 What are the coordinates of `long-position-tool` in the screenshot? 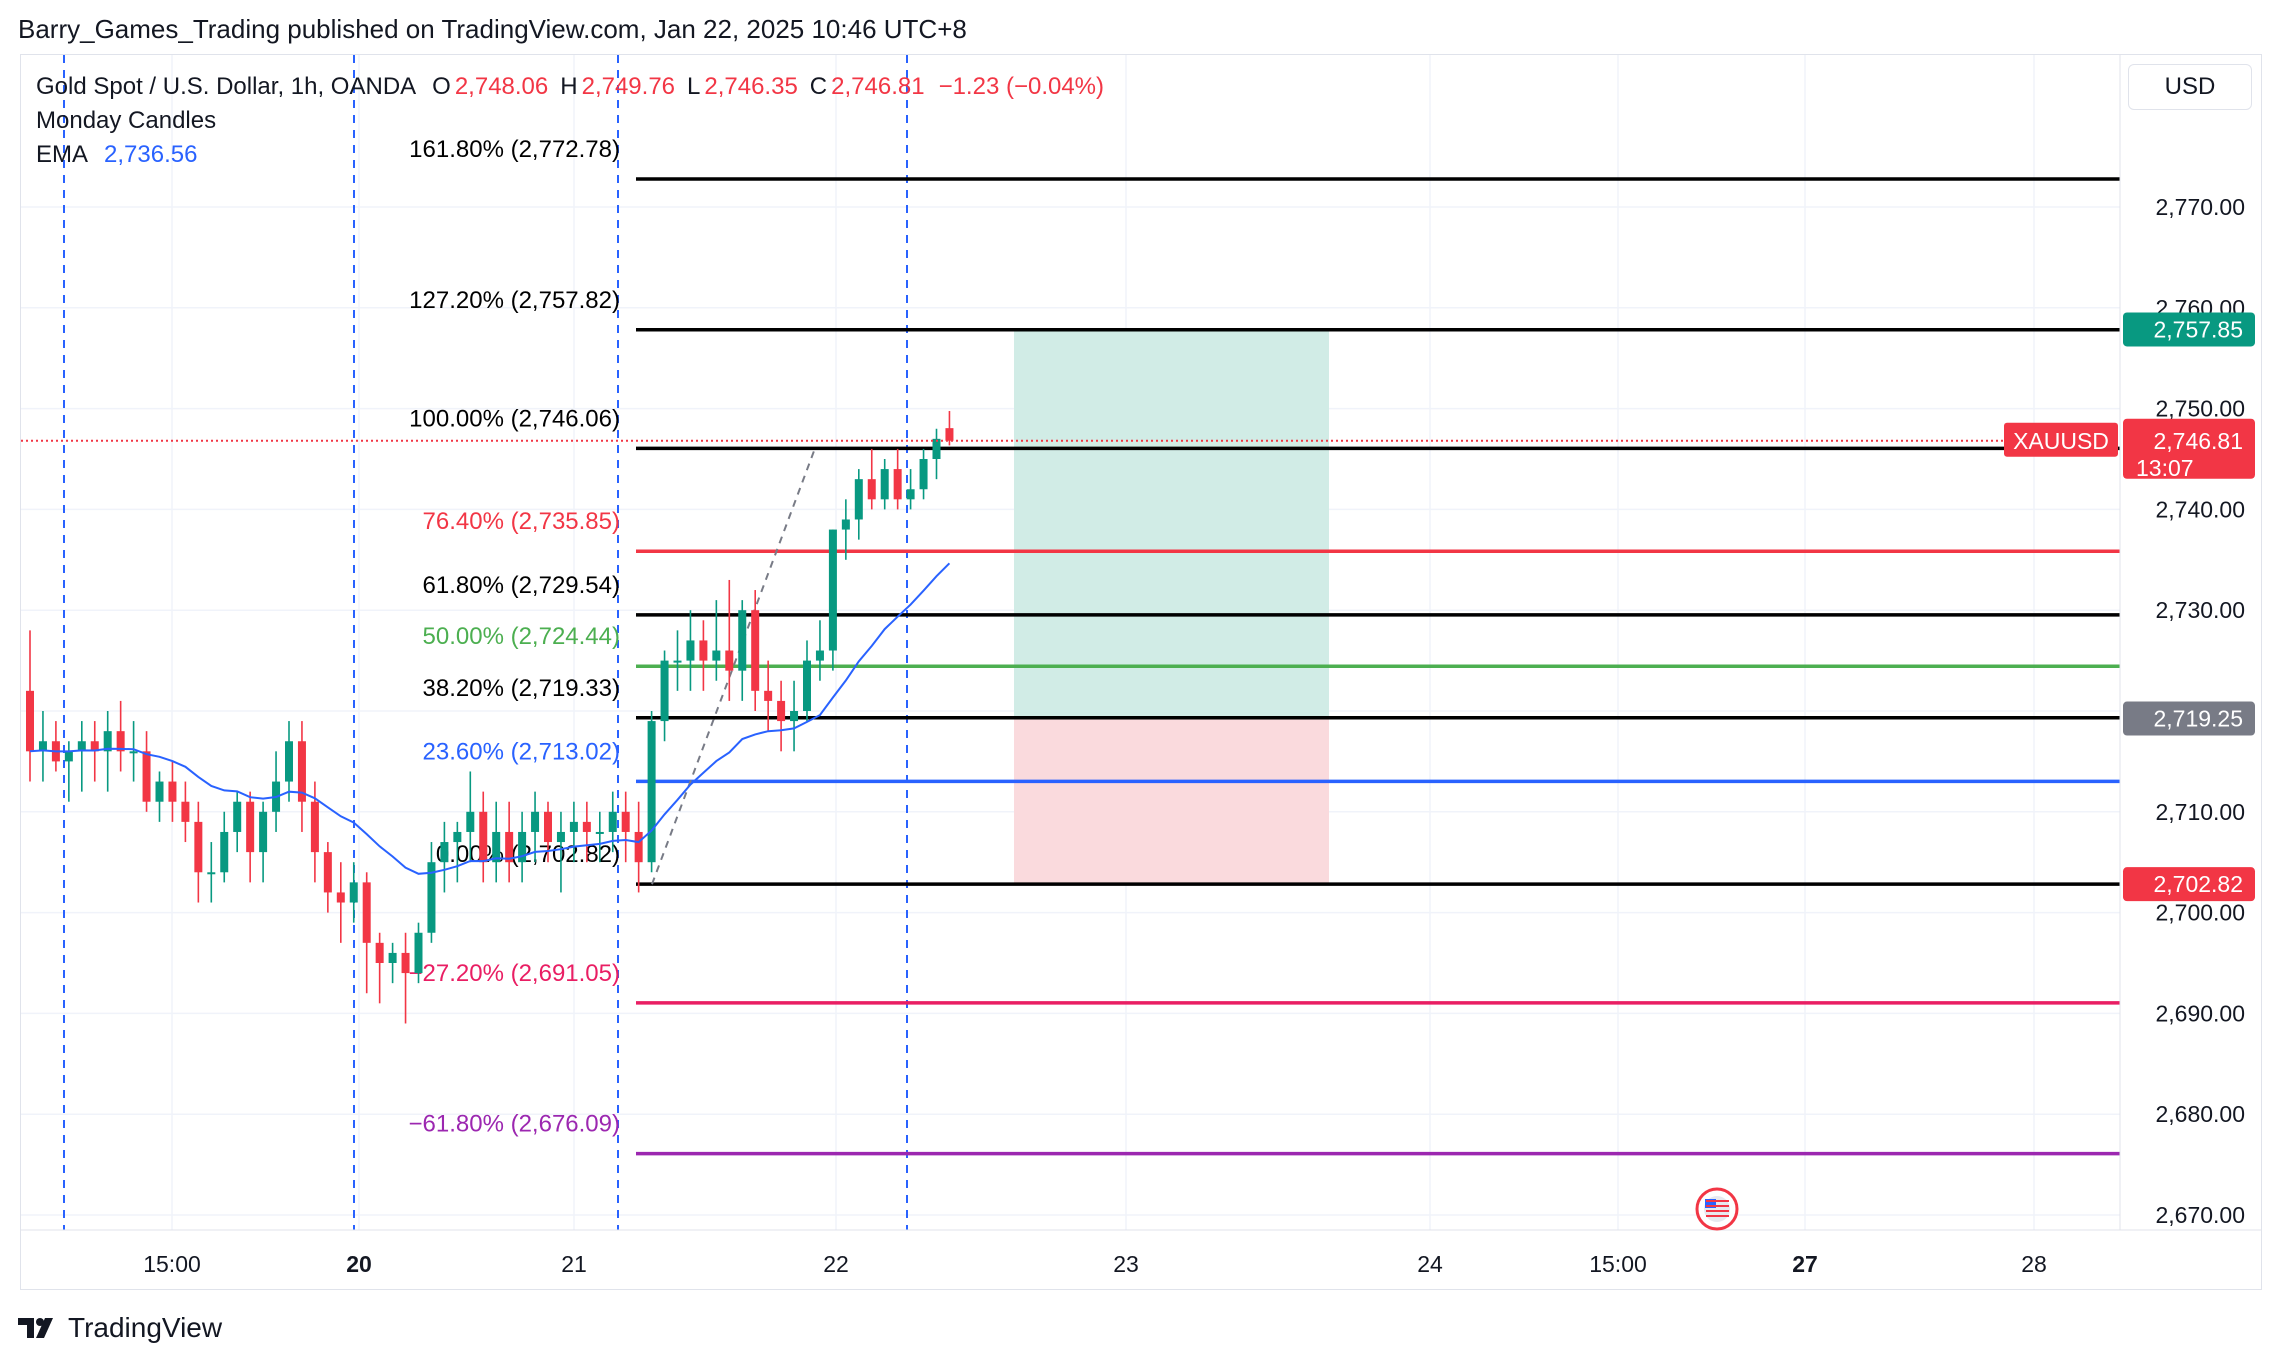 It's located at (1171, 607).